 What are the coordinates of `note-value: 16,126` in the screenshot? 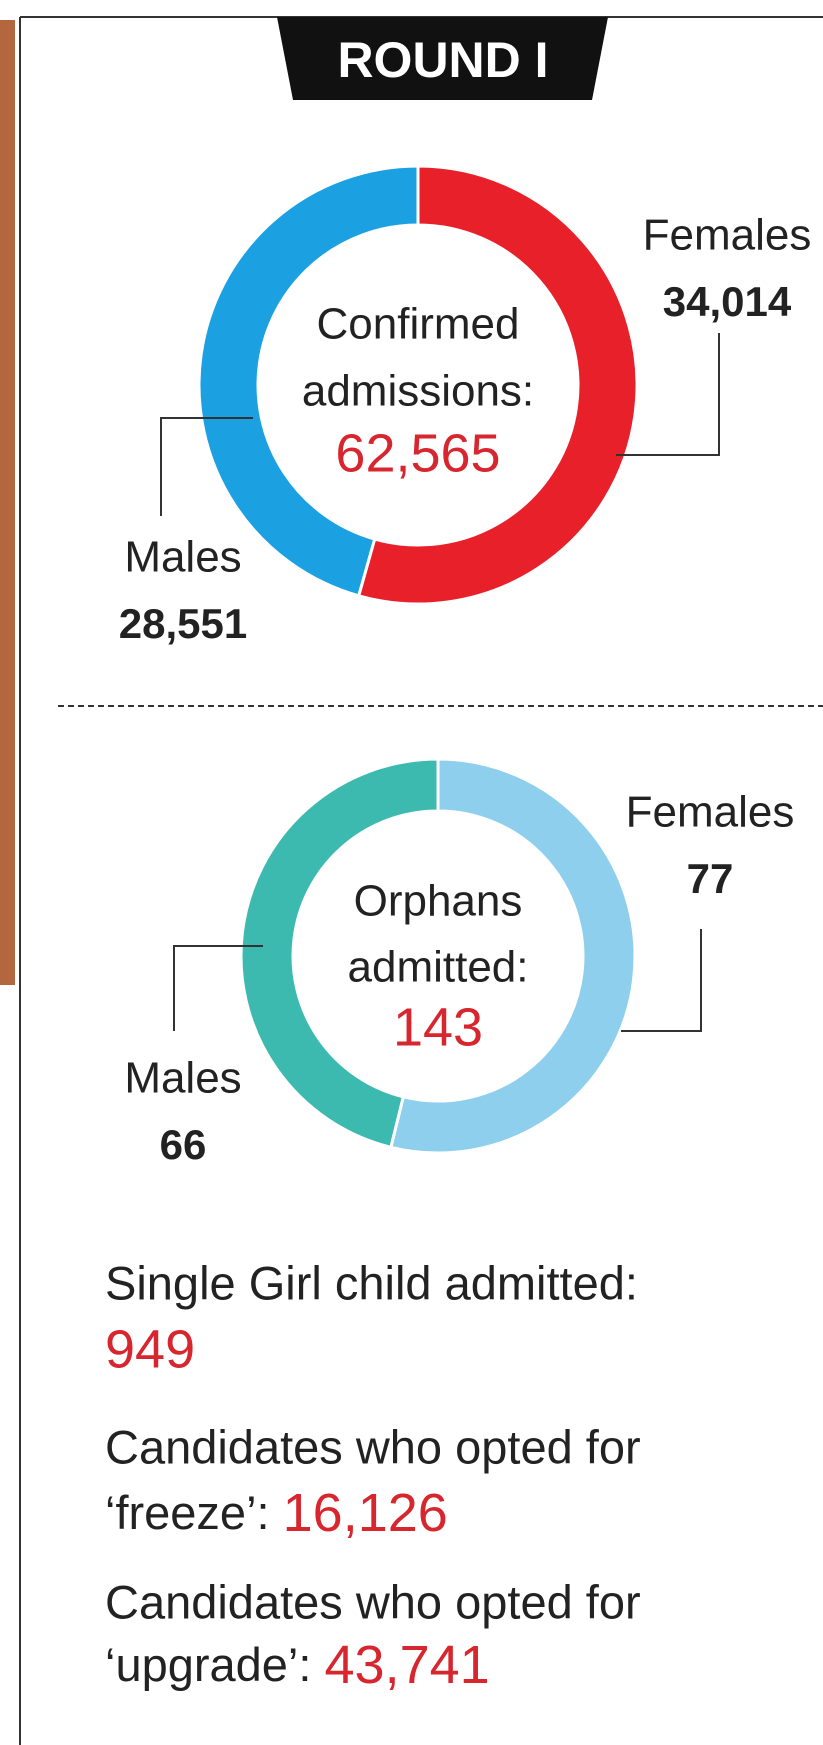 It's located at (365, 1513).